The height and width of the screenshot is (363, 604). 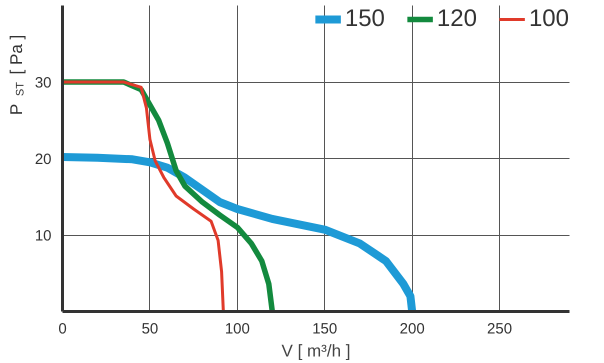 What do you see at coordinates (43, 83) in the screenshot?
I see `y-tick-label: 30` at bounding box center [43, 83].